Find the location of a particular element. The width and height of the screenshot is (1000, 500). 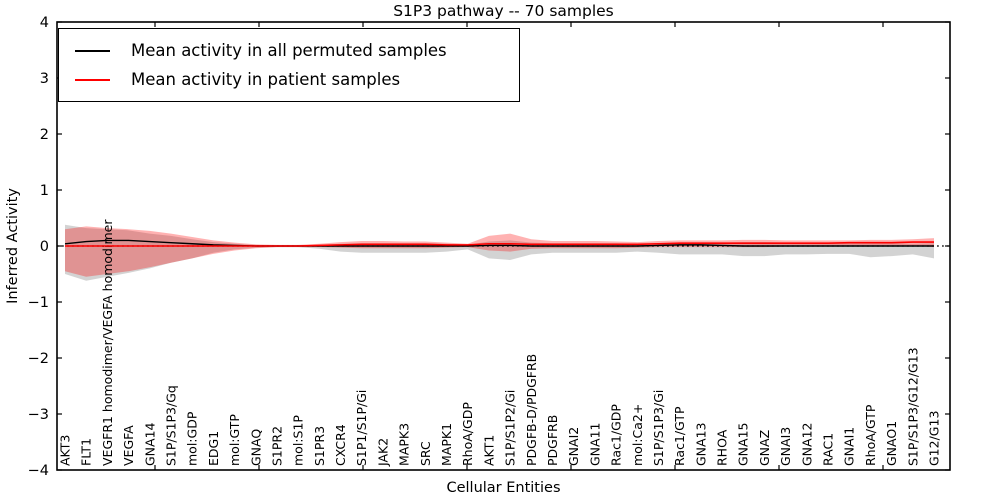

y-tick-label: −1 is located at coordinates (38, 303).